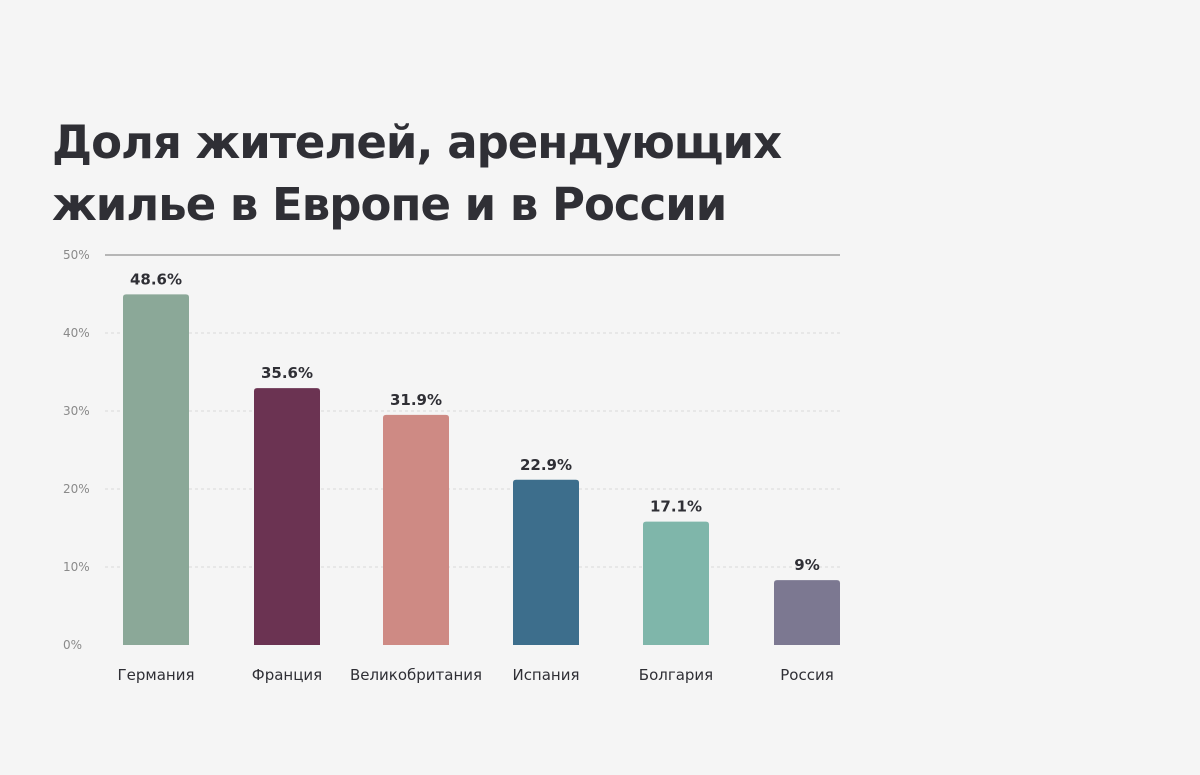  Describe the element at coordinates (287, 675) in the screenshot. I see `category-label-1: Франция` at that location.